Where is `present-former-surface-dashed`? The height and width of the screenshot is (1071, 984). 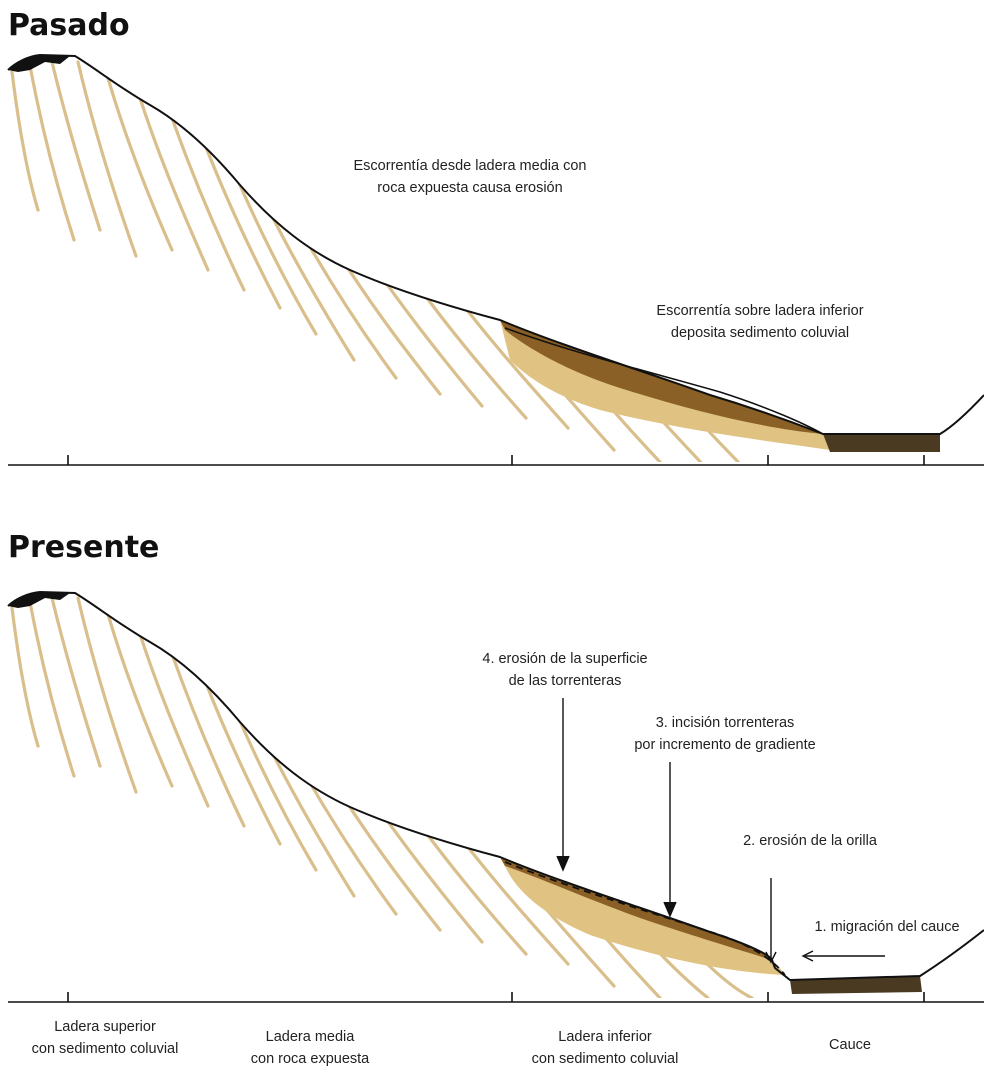
present-former-surface-dashed is located at coordinates (645, 918).